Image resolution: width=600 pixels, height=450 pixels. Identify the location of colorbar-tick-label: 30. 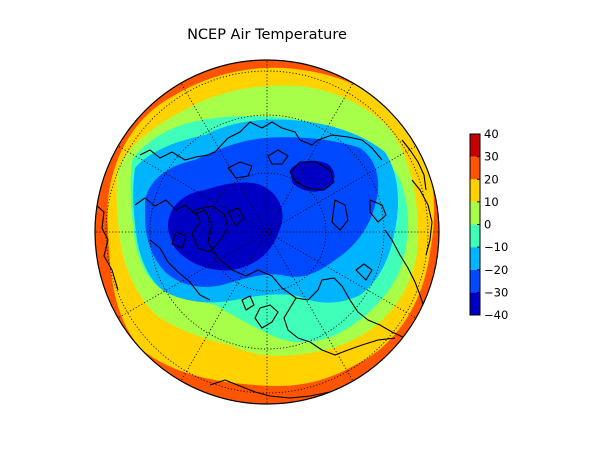
(491, 157).